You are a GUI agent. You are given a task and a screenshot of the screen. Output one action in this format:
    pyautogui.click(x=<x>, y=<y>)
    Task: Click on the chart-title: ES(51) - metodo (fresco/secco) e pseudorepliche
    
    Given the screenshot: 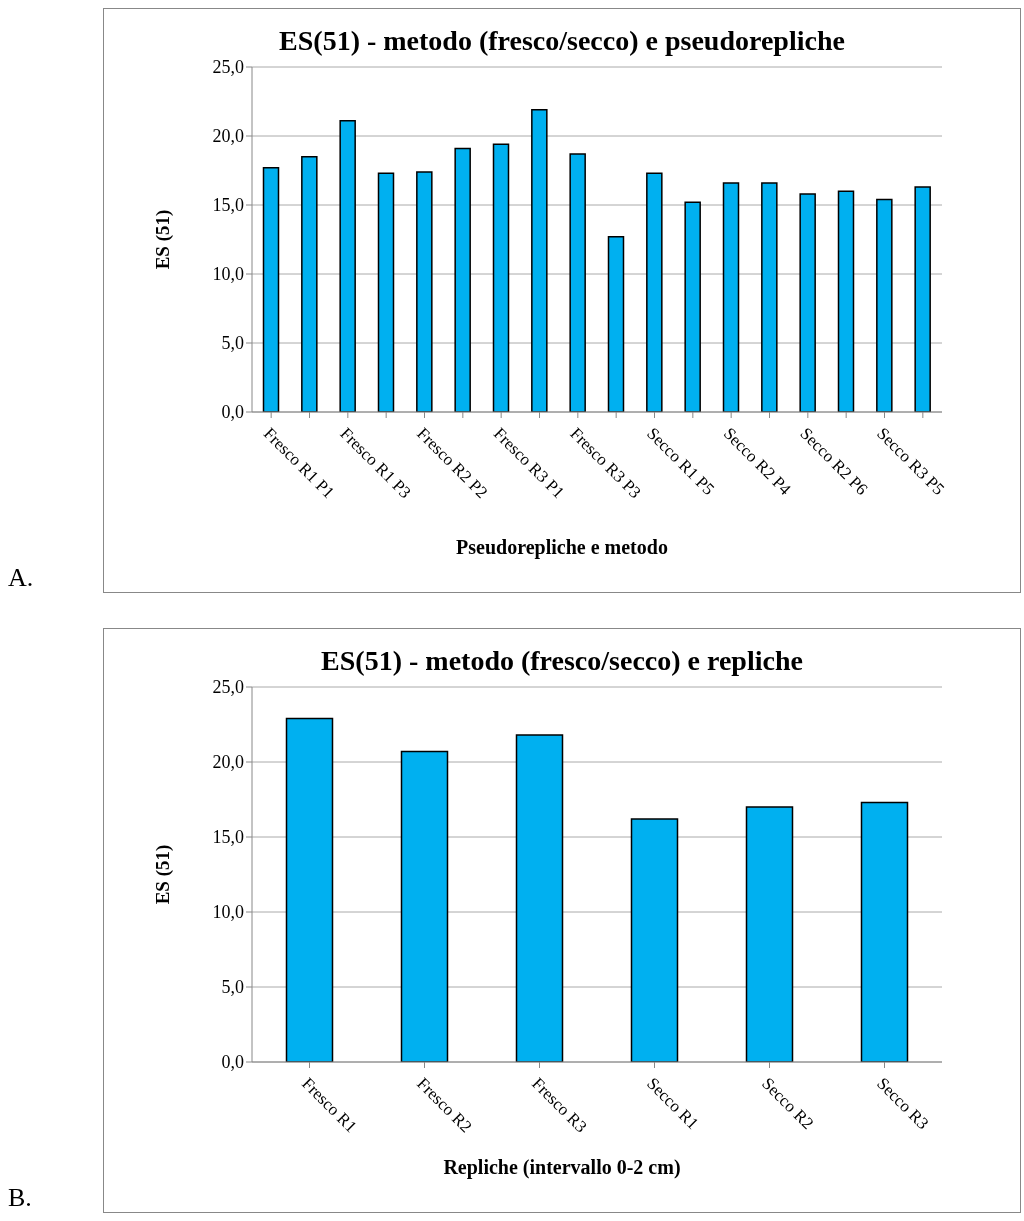 What is the action you would take?
    pyautogui.click(x=562, y=41)
    